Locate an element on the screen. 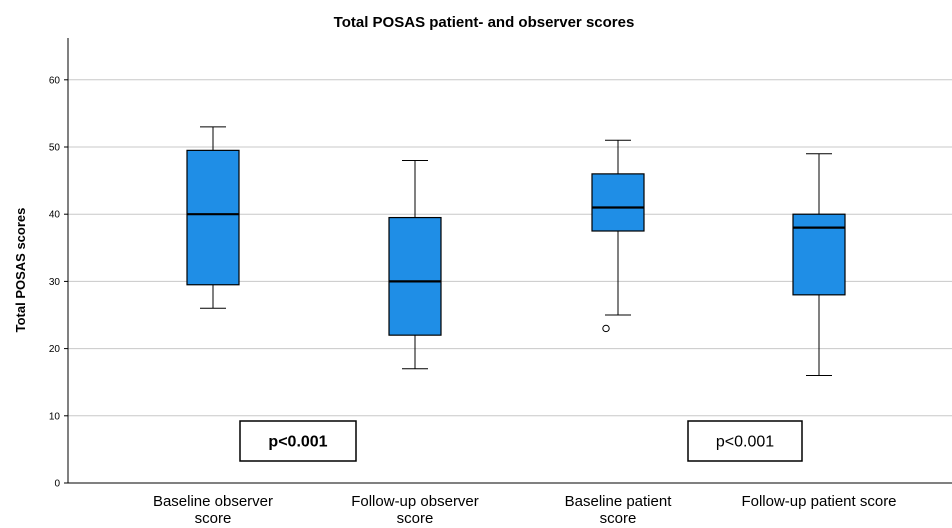  category-label-1: Baseline observer score is located at coordinates (213, 510).